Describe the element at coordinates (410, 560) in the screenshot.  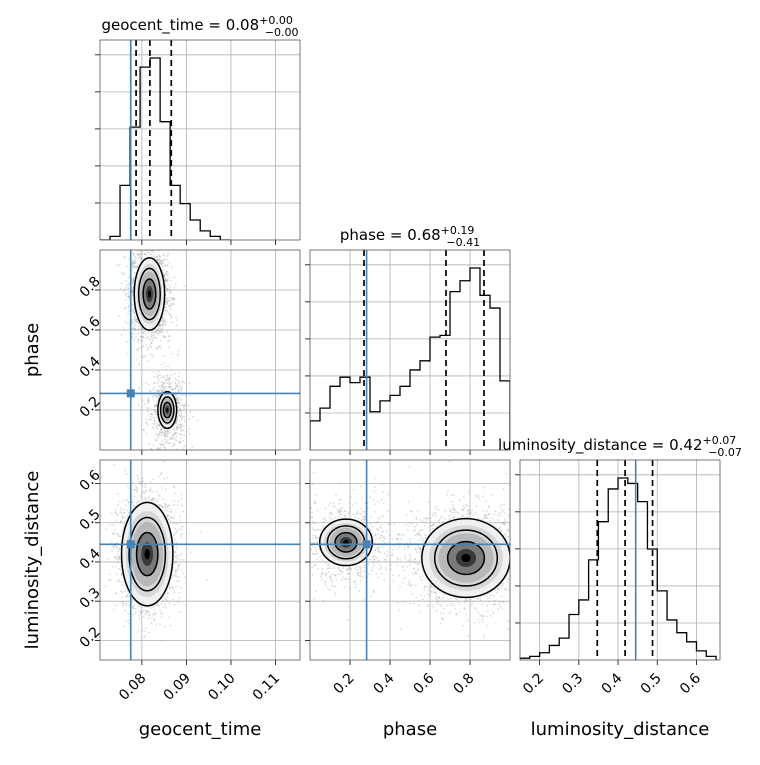
I see `panel-content` at that location.